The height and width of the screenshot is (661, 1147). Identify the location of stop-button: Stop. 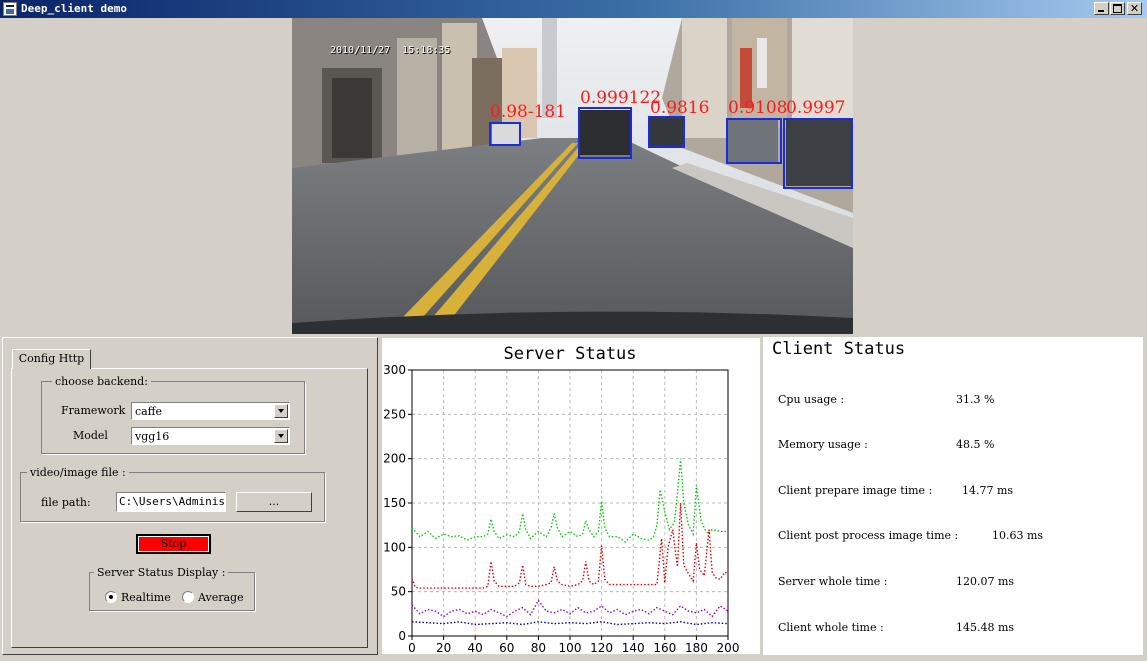
(173, 544).